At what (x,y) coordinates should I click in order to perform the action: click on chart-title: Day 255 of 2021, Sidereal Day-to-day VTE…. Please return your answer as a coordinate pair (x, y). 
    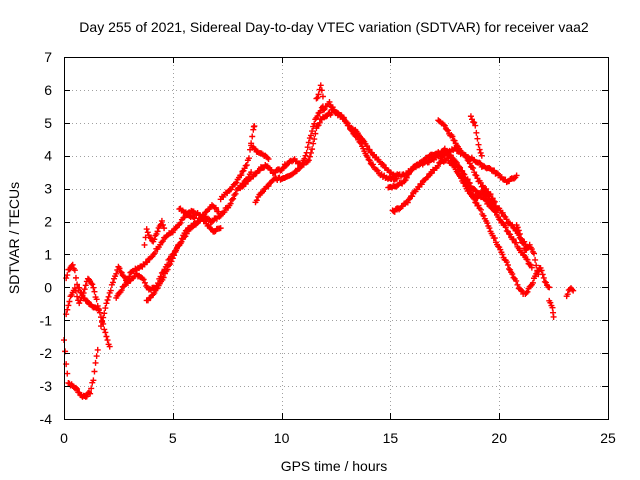
    Looking at the image, I should click on (334, 27).